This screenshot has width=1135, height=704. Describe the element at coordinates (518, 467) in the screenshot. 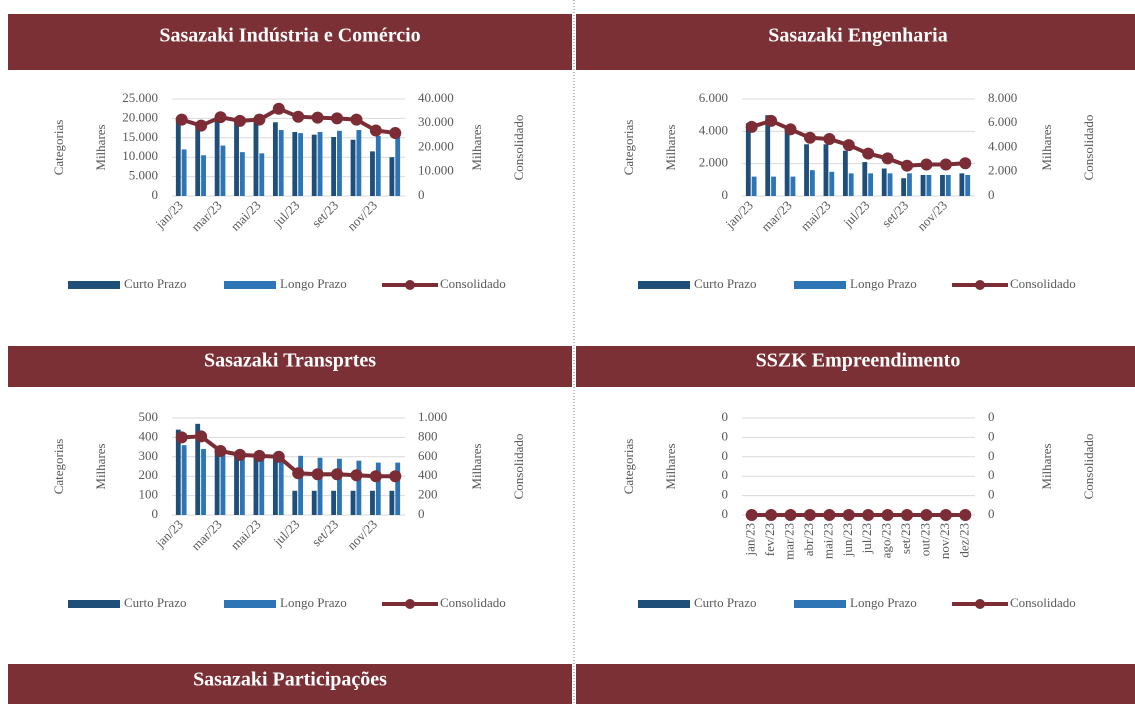

I see `y2-axis-title: Consolidado` at that location.